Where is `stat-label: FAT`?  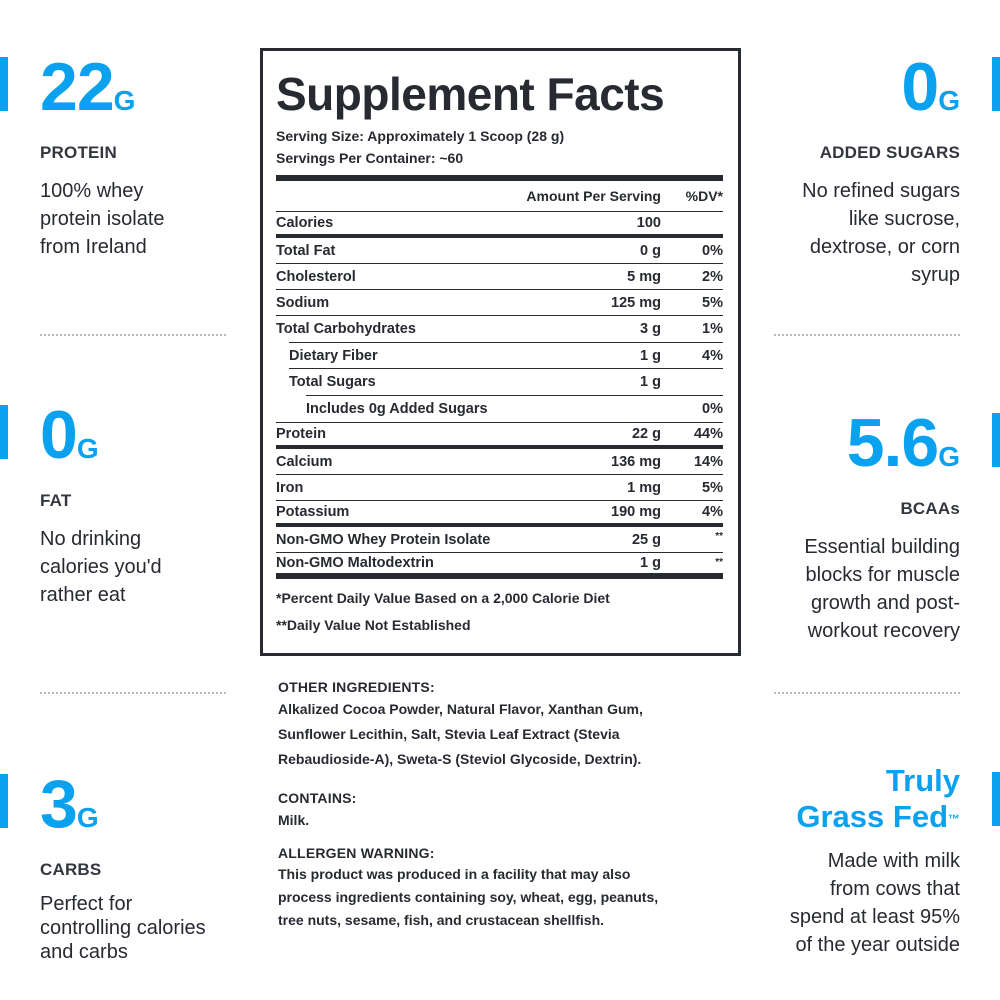
stat-label: FAT is located at coordinates (56, 500).